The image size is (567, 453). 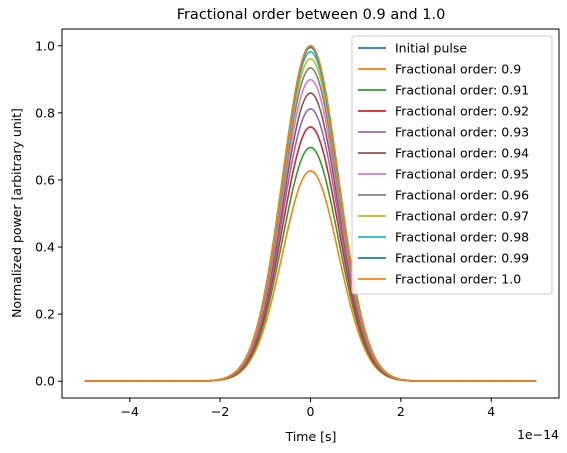 What do you see at coordinates (538, 434) in the screenshot?
I see `x-axis-offset-label: 1e−14` at bounding box center [538, 434].